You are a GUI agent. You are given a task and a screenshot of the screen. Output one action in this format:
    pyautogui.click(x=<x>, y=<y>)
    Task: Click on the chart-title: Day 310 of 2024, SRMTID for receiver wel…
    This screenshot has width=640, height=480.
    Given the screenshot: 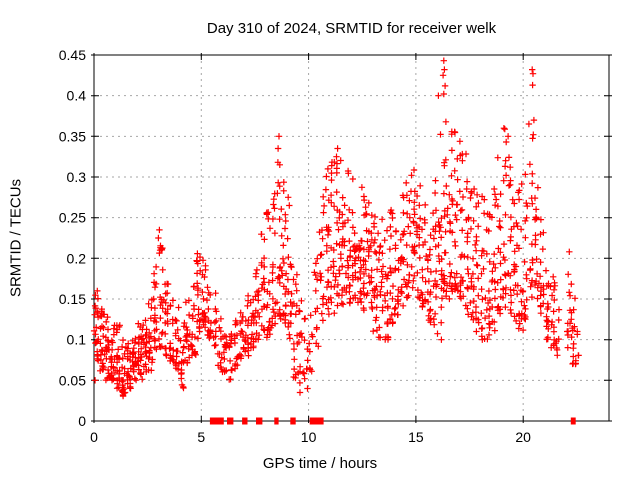 What is the action you would take?
    pyautogui.click(x=351, y=28)
    